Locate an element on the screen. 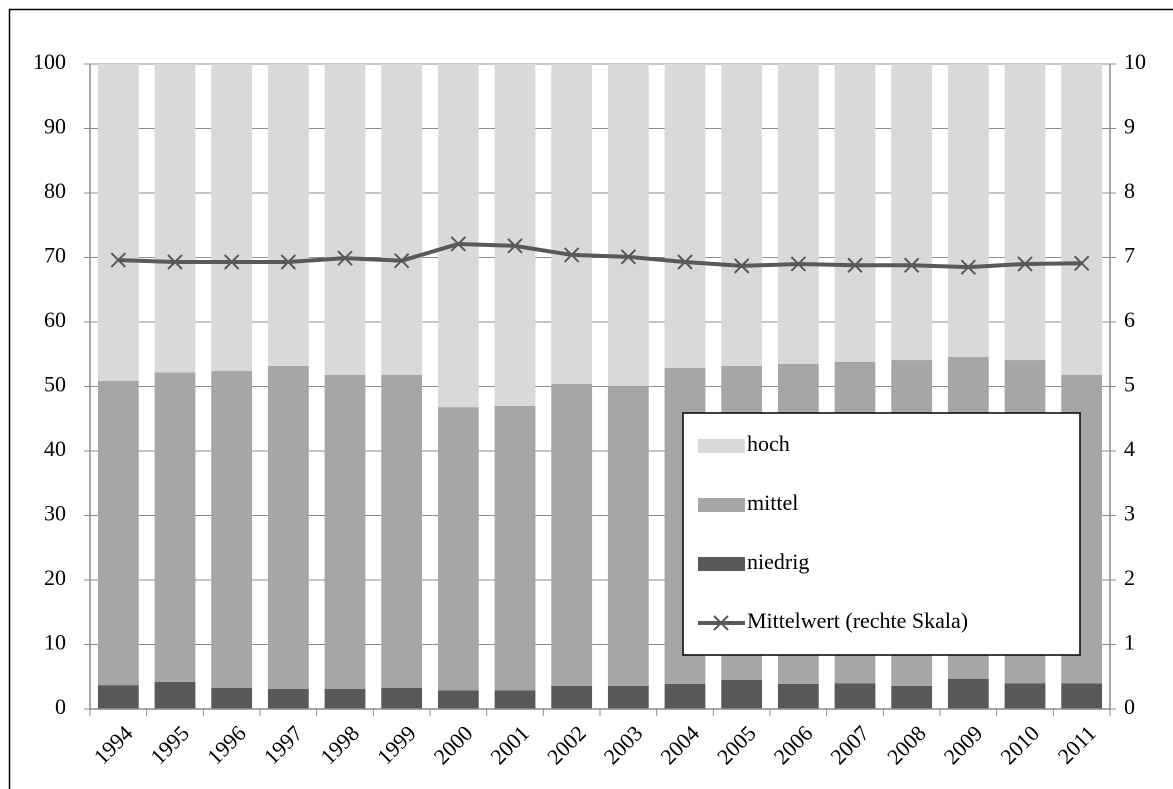 The width and height of the screenshot is (1173, 789). y-tick-label: 100 is located at coordinates (49, 61).